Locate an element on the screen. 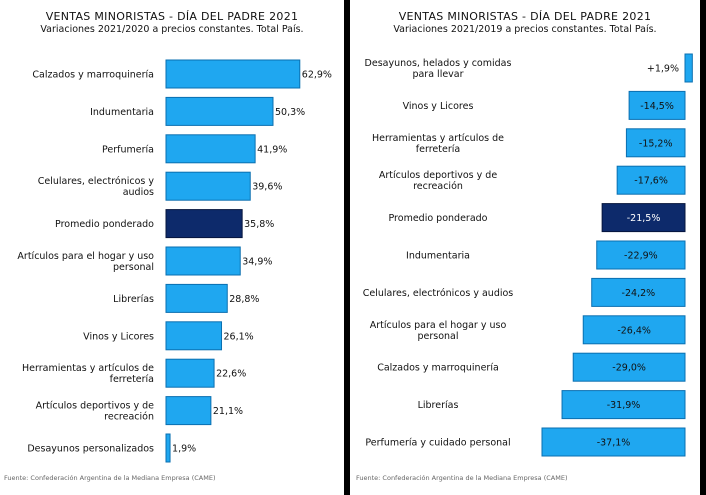 Image resolution: width=706 pixels, height=495 pixels. category-label-left-8: Herramientas y artículos de is located at coordinates (88, 368).